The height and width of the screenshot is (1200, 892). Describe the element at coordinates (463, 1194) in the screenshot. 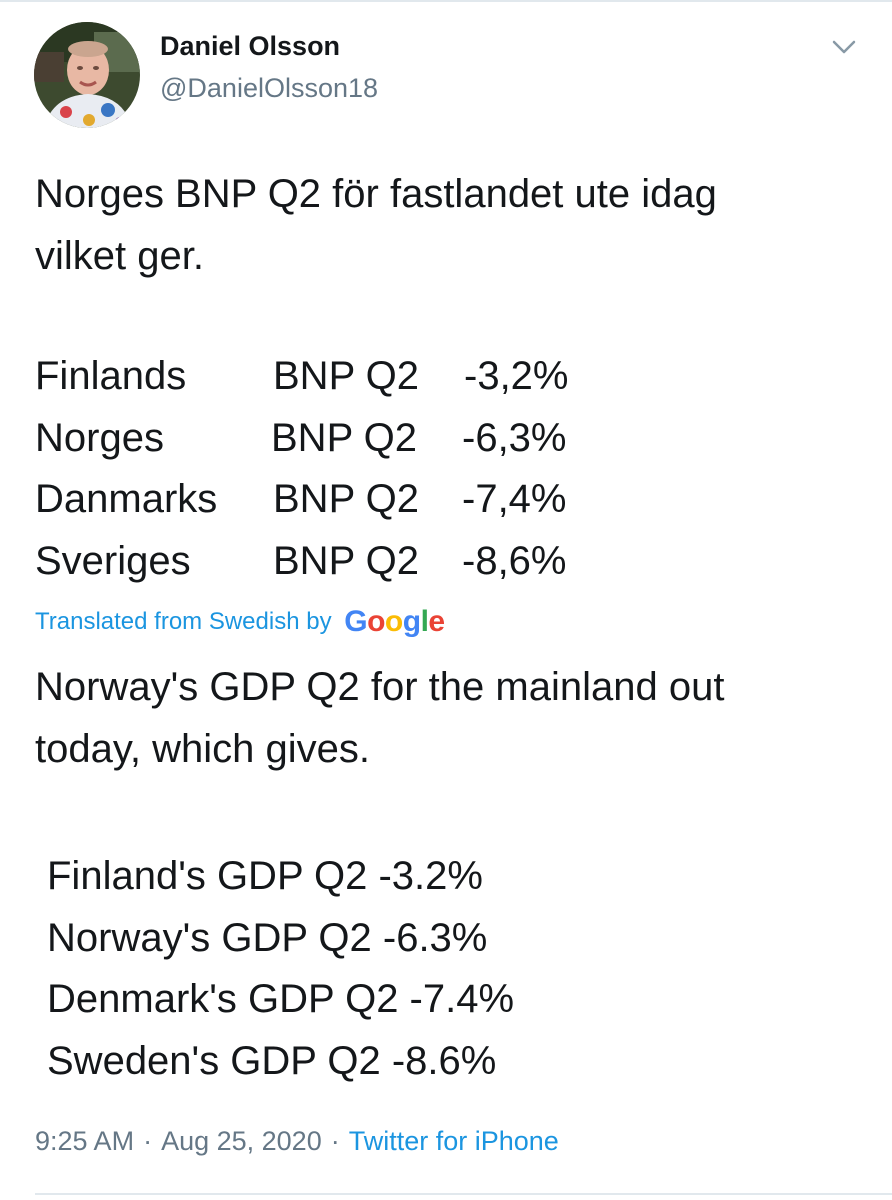

I see `bottom-divider` at that location.